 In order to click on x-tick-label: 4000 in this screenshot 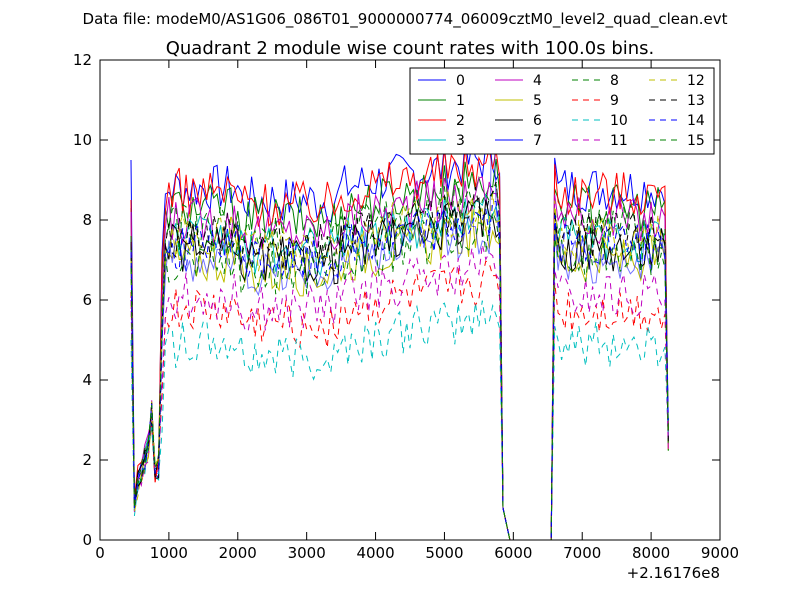, I will do `click(375, 553)`.